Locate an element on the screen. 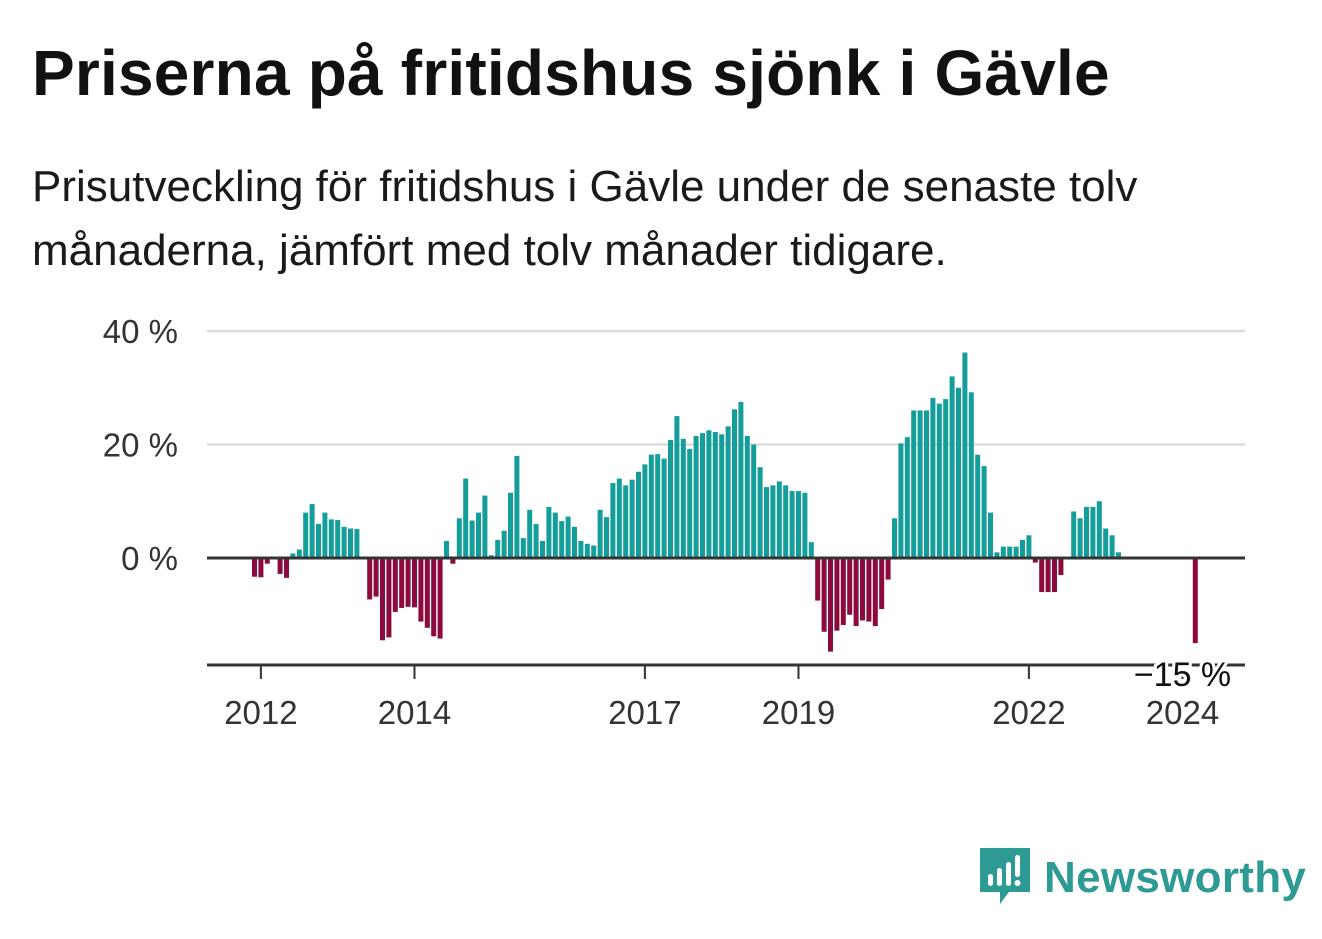  x-tick-label: 2014 is located at coordinates (414, 712).